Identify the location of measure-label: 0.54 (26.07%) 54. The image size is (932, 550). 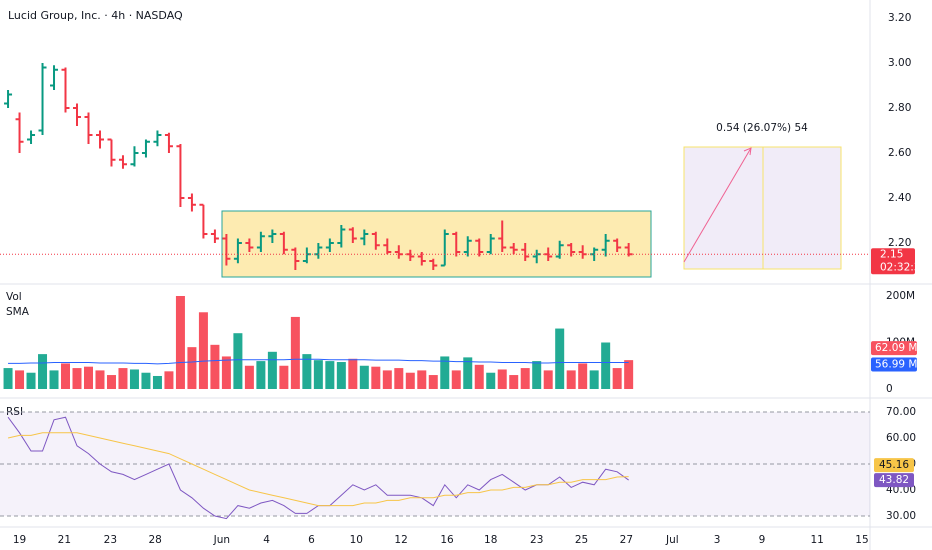
(762, 128).